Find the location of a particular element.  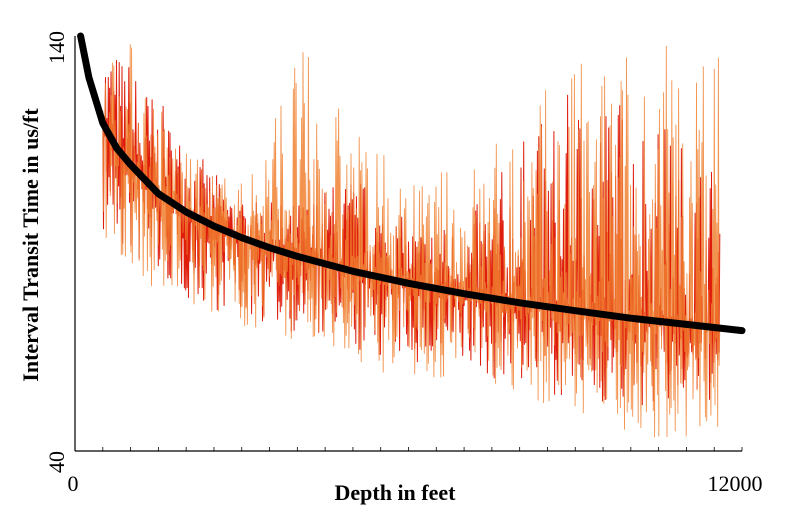

y-axis-title: Interval Transit Time in us/ft is located at coordinates (30, 245).